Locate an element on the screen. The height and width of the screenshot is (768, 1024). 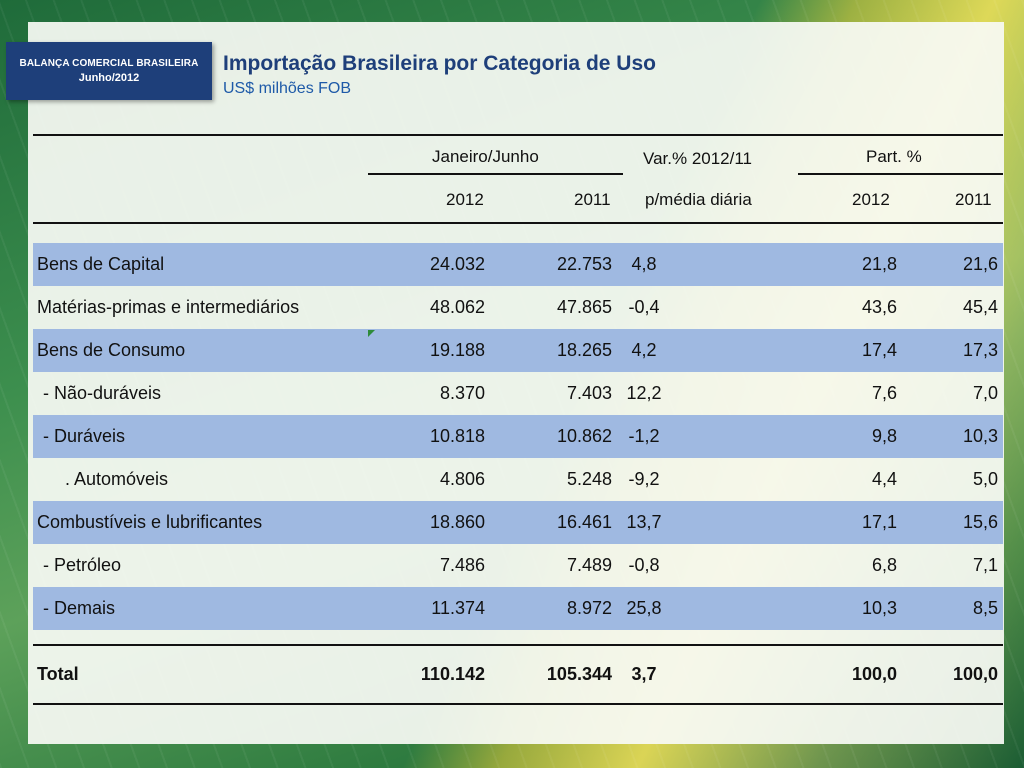
table-row: - Petróleo 7.486 7.489 -0,8 6,8 7,1 is located at coordinates (518, 565).